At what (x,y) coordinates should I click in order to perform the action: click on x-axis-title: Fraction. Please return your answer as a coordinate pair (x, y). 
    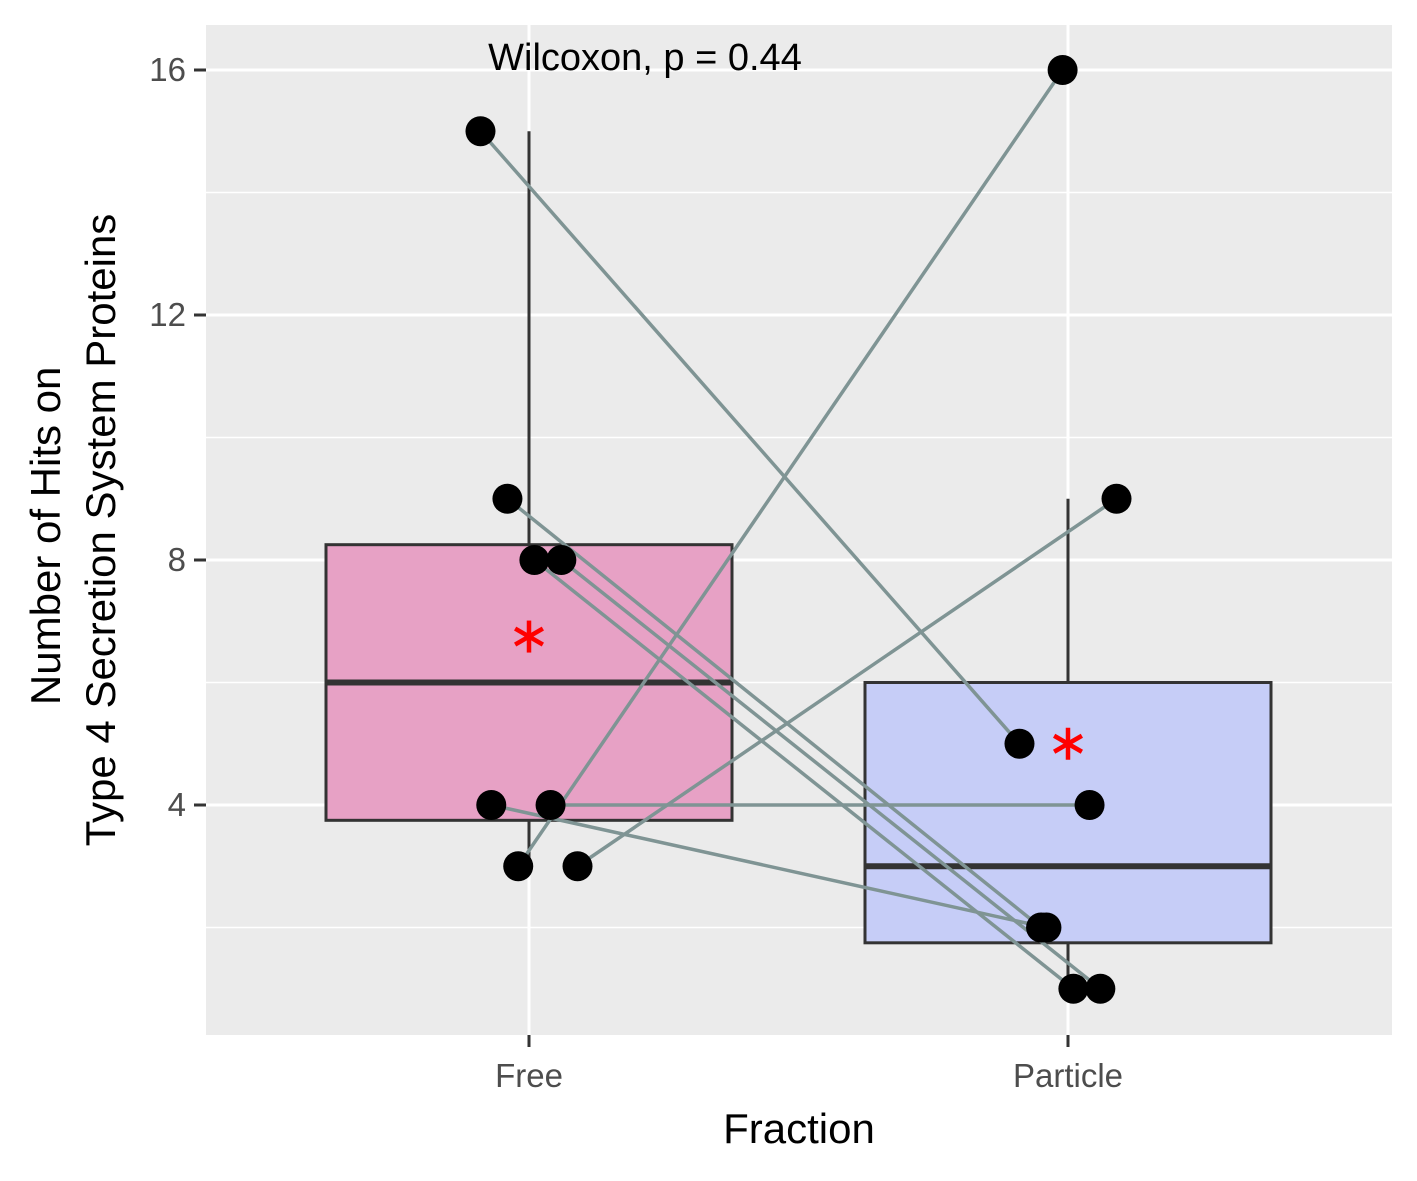
    Looking at the image, I should click on (799, 1128).